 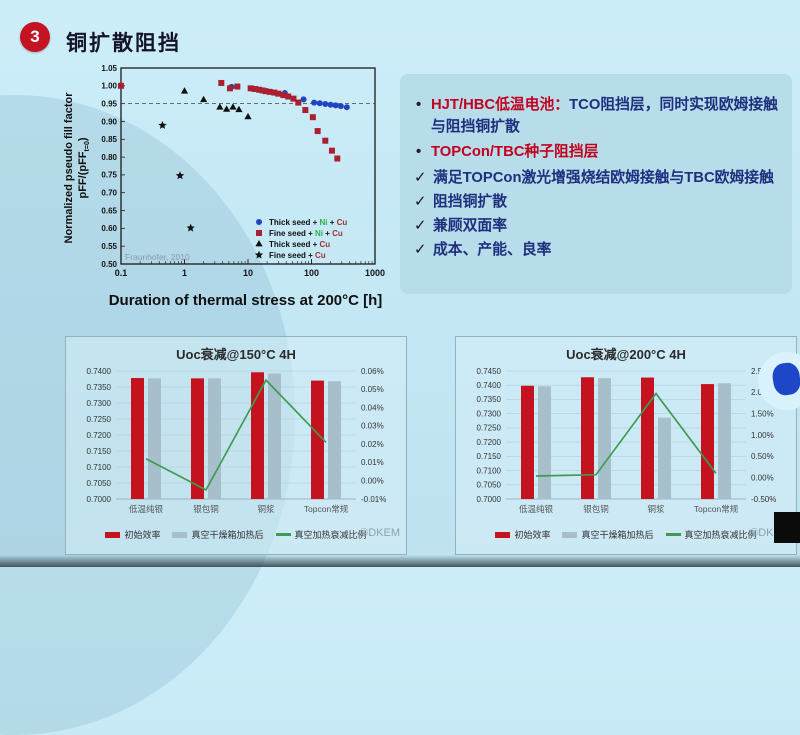 What do you see at coordinates (626, 354) in the screenshot?
I see `chart-title: Uoc衰减@200°C 4H` at bounding box center [626, 354].